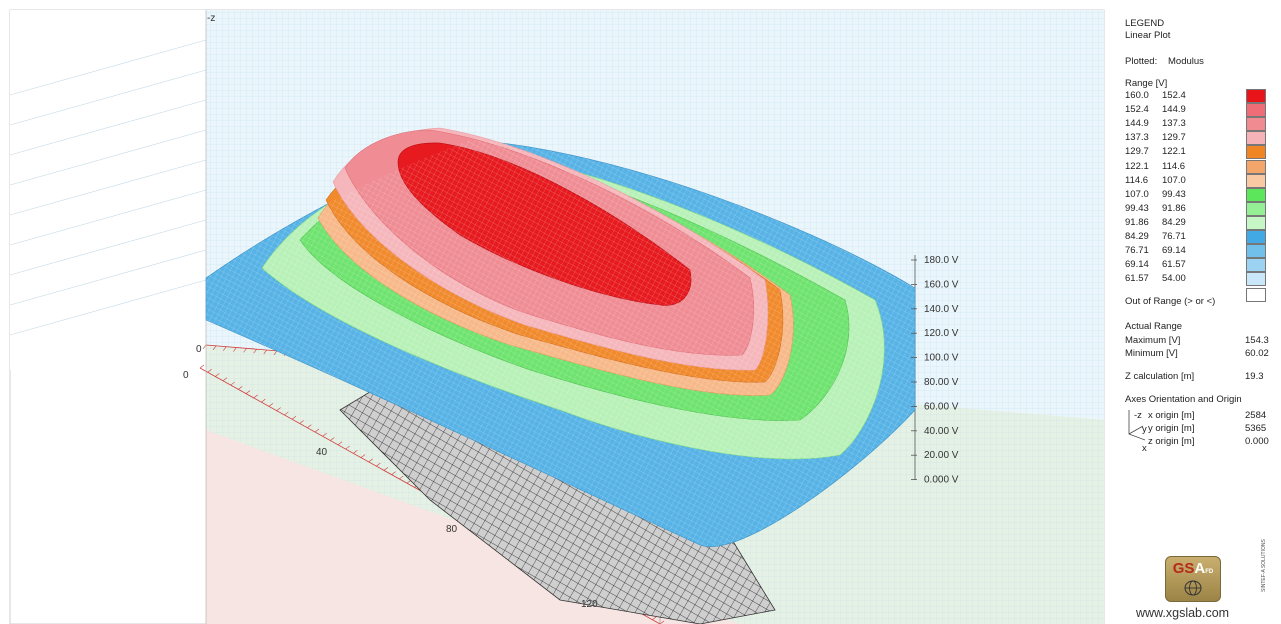  Describe the element at coordinates (1137, 194) in the screenshot. I see `legend-band-from: 107.0` at that location.